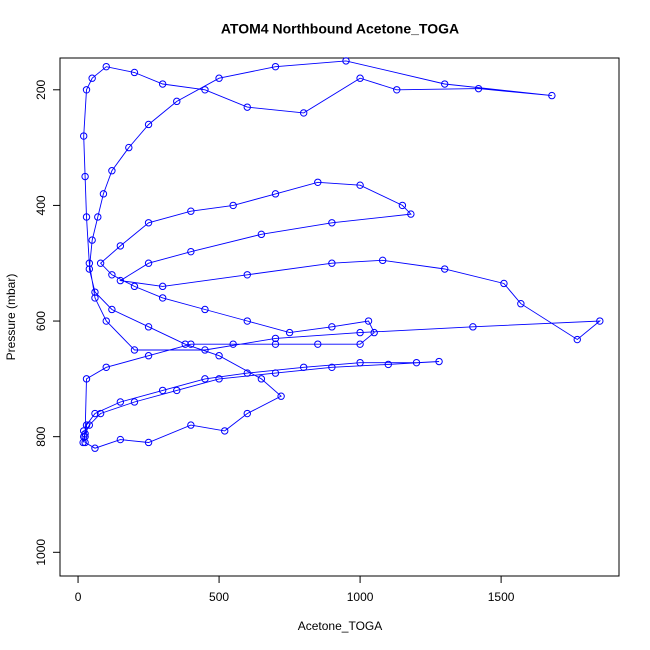 The height and width of the screenshot is (650, 650). Describe the element at coordinates (41, 205) in the screenshot. I see `y-tick-label: 400` at that location.